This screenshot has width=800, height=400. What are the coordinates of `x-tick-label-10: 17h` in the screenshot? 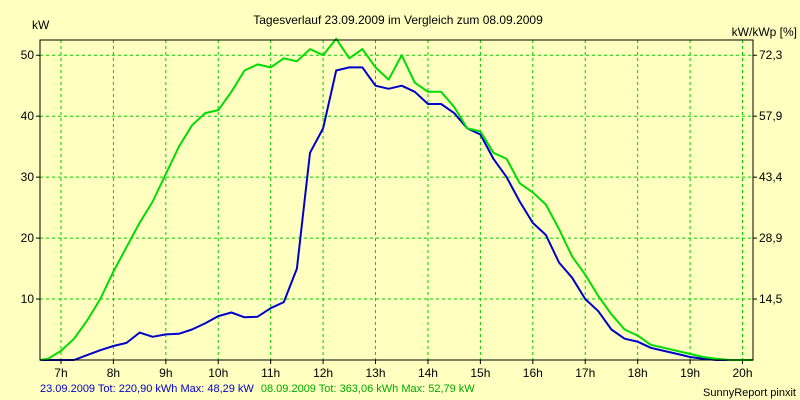 It's located at (585, 373).